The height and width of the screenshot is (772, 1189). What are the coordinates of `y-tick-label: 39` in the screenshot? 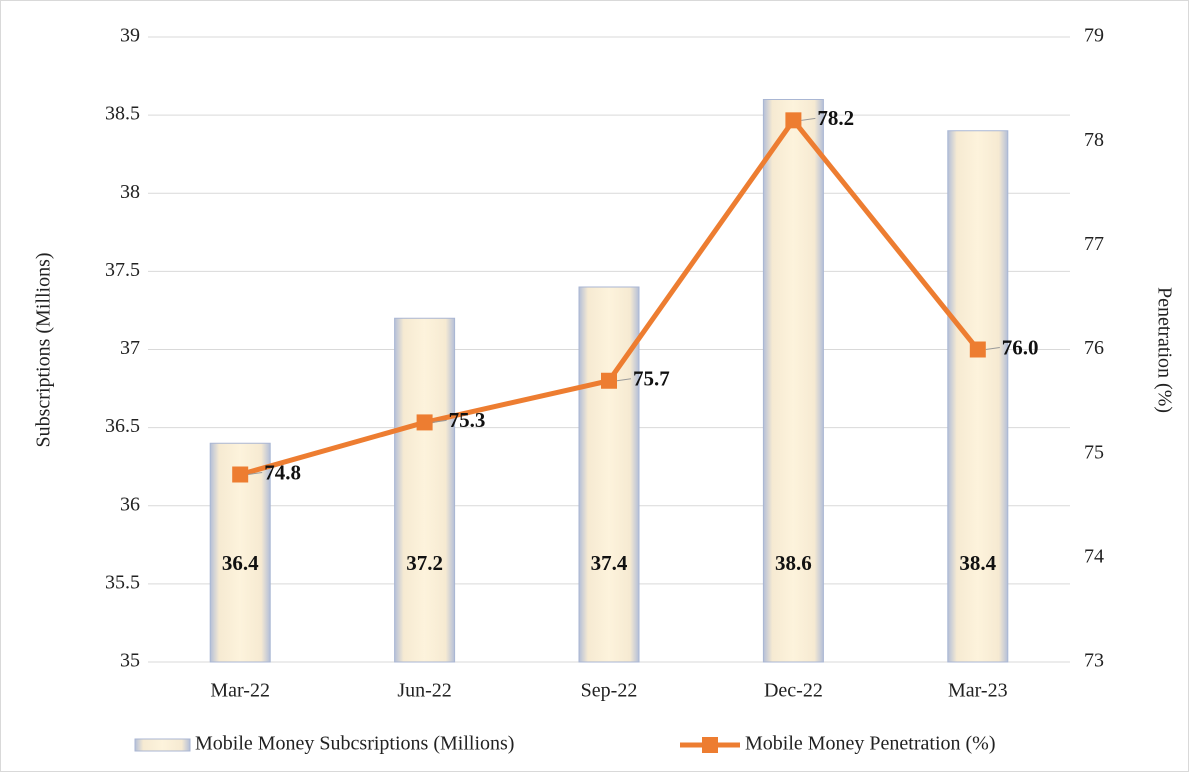 It's located at (130, 36).